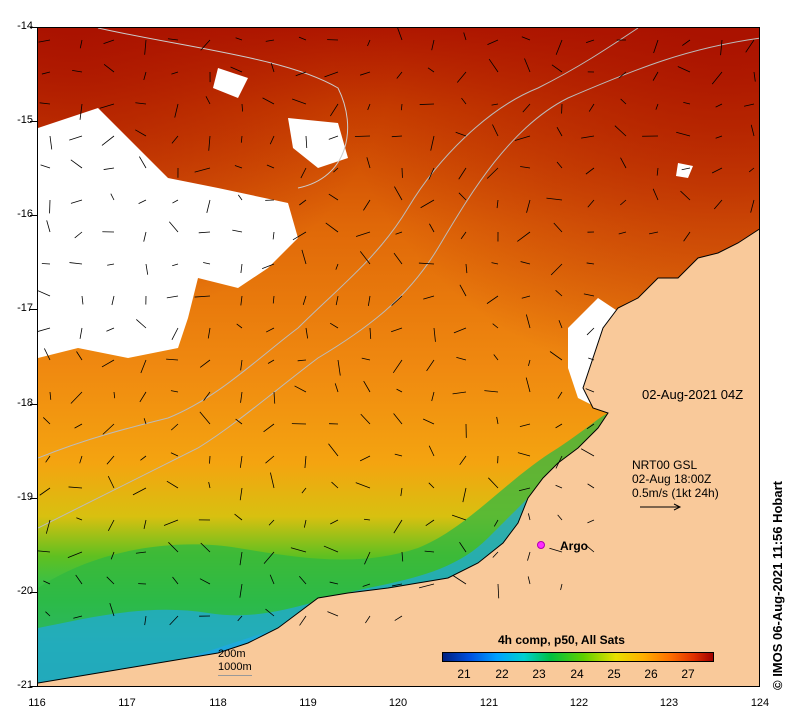  What do you see at coordinates (578, 657) in the screenshot?
I see `sst-colorbar` at bounding box center [578, 657].